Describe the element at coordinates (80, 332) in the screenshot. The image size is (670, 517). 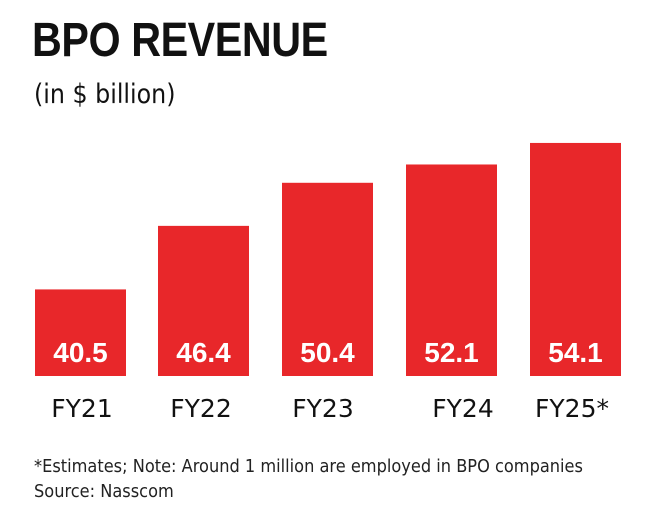
I see `bar-fy21` at that location.